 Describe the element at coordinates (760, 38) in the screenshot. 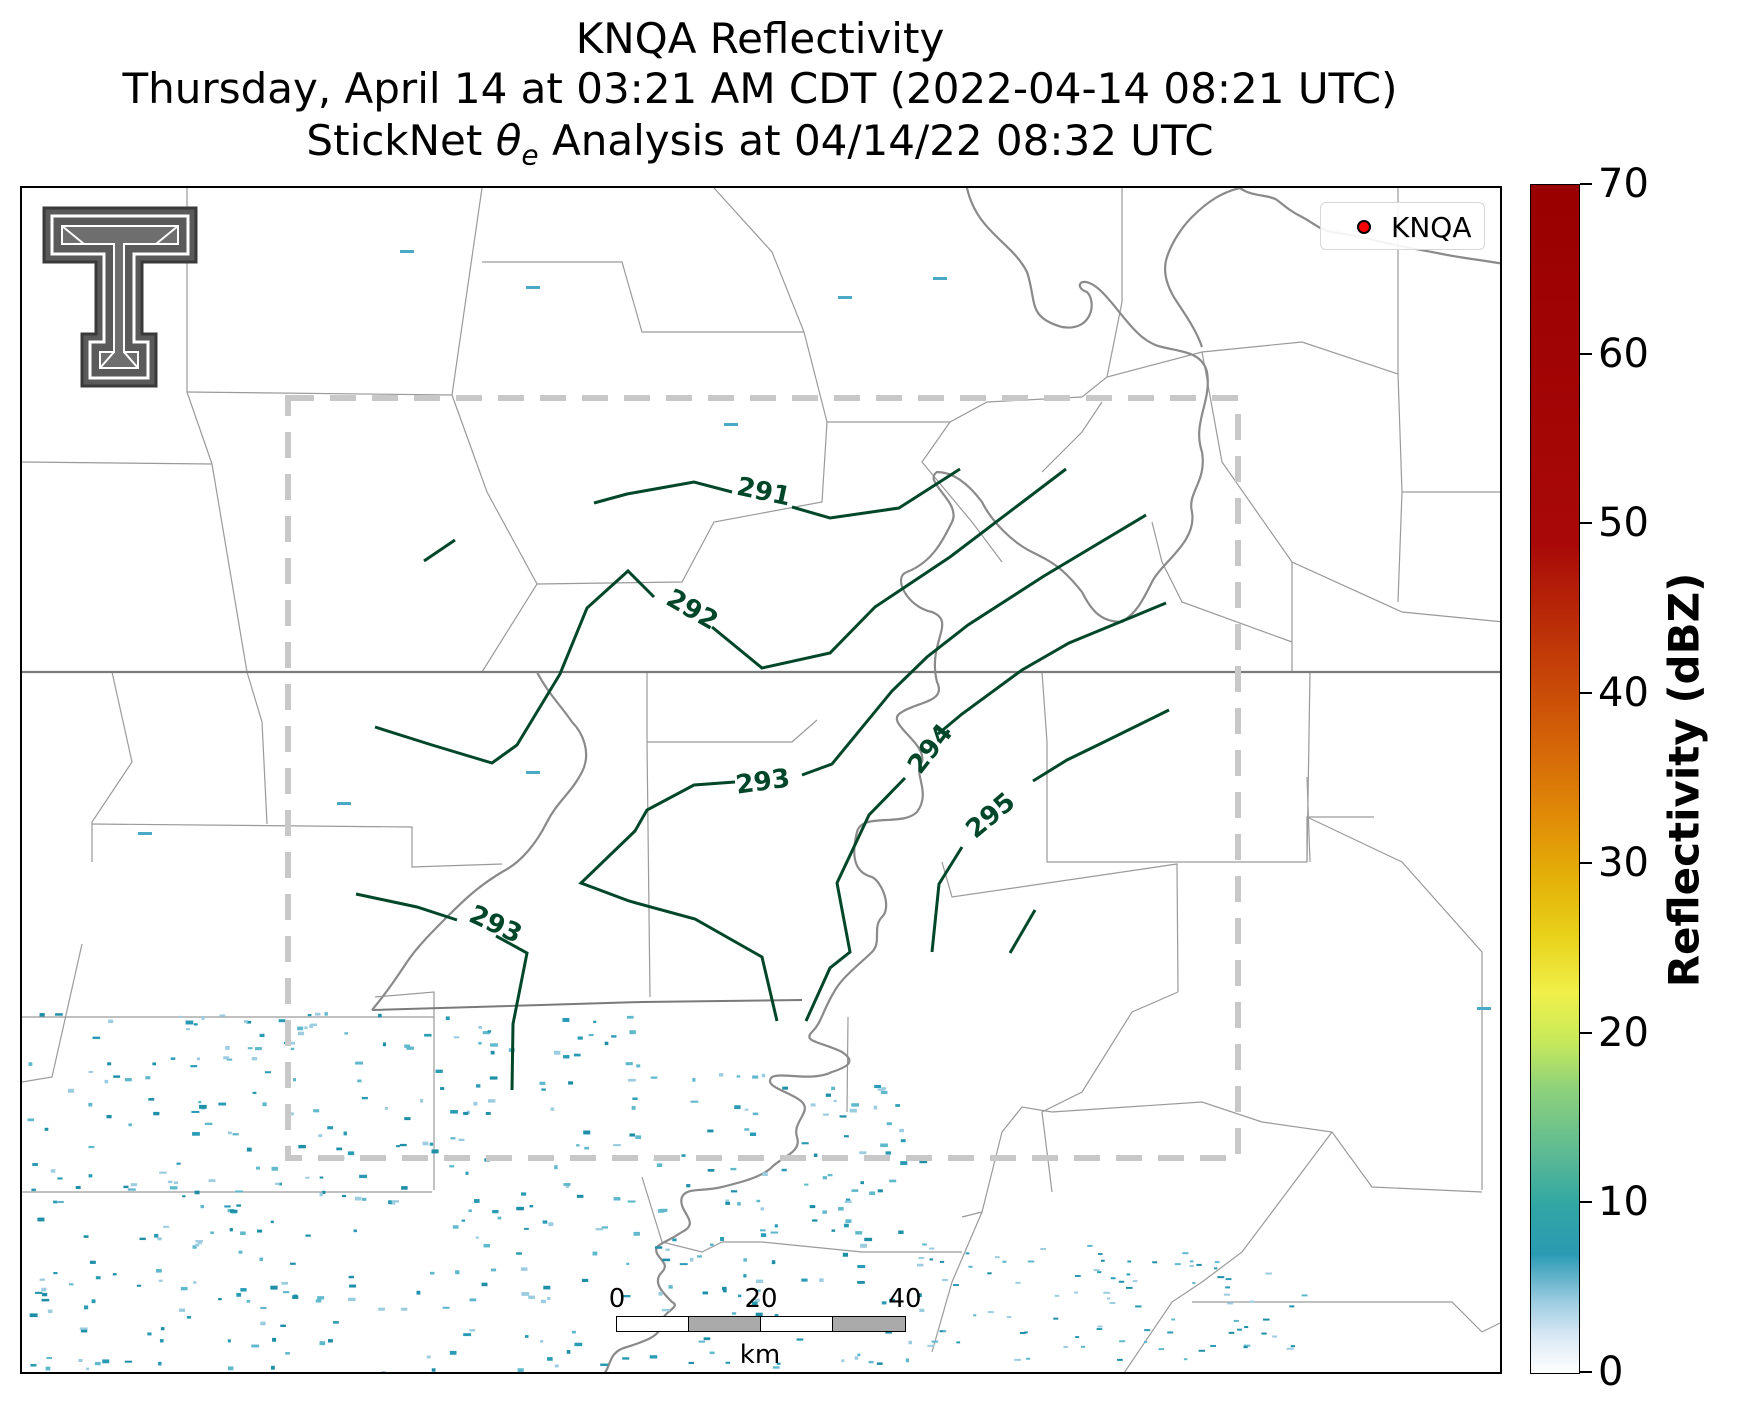

I see `title-line-1: KNQA Reflectivity` at that location.